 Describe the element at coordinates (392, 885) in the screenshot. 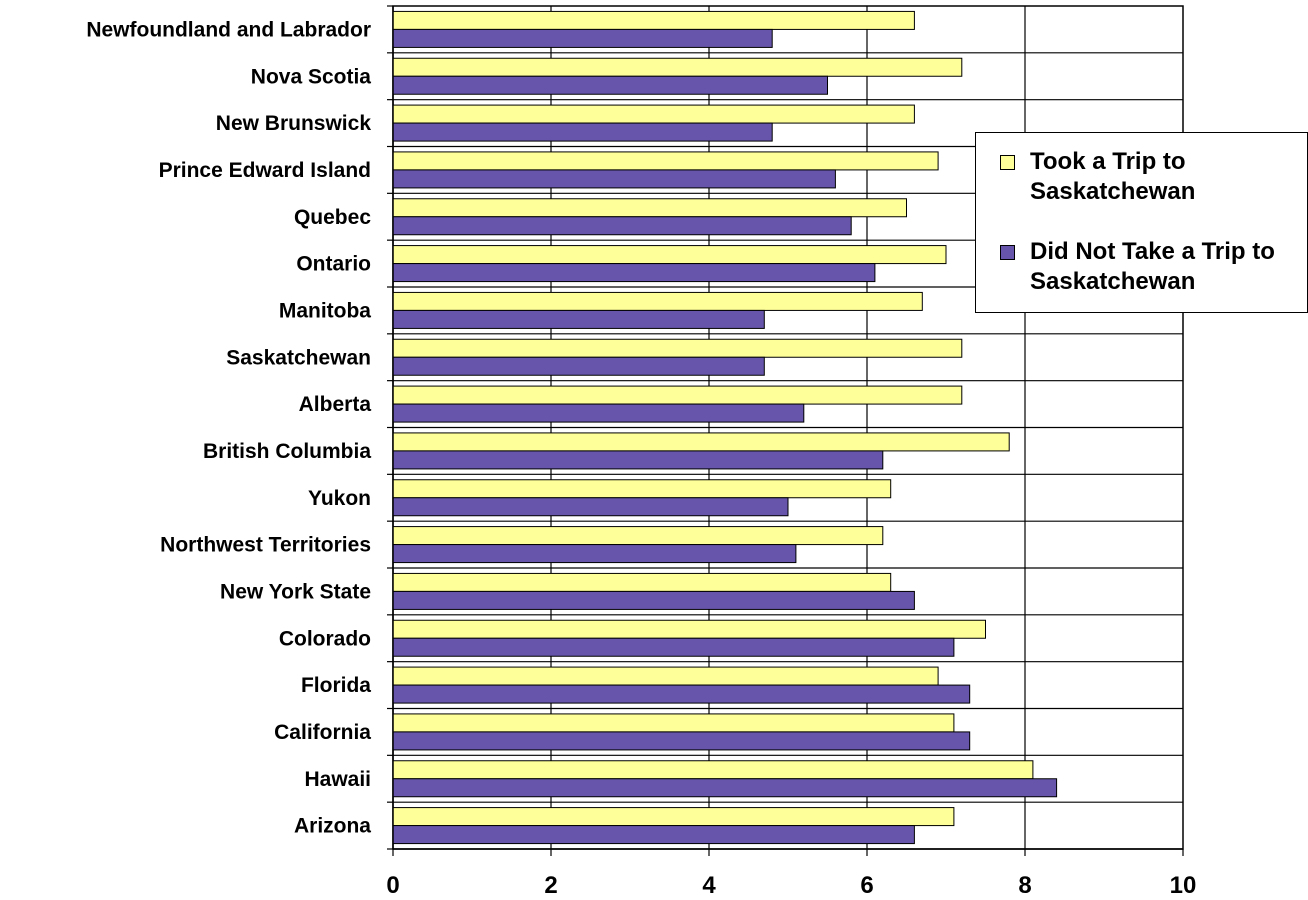

I see `x-tick-label-0: 0` at that location.